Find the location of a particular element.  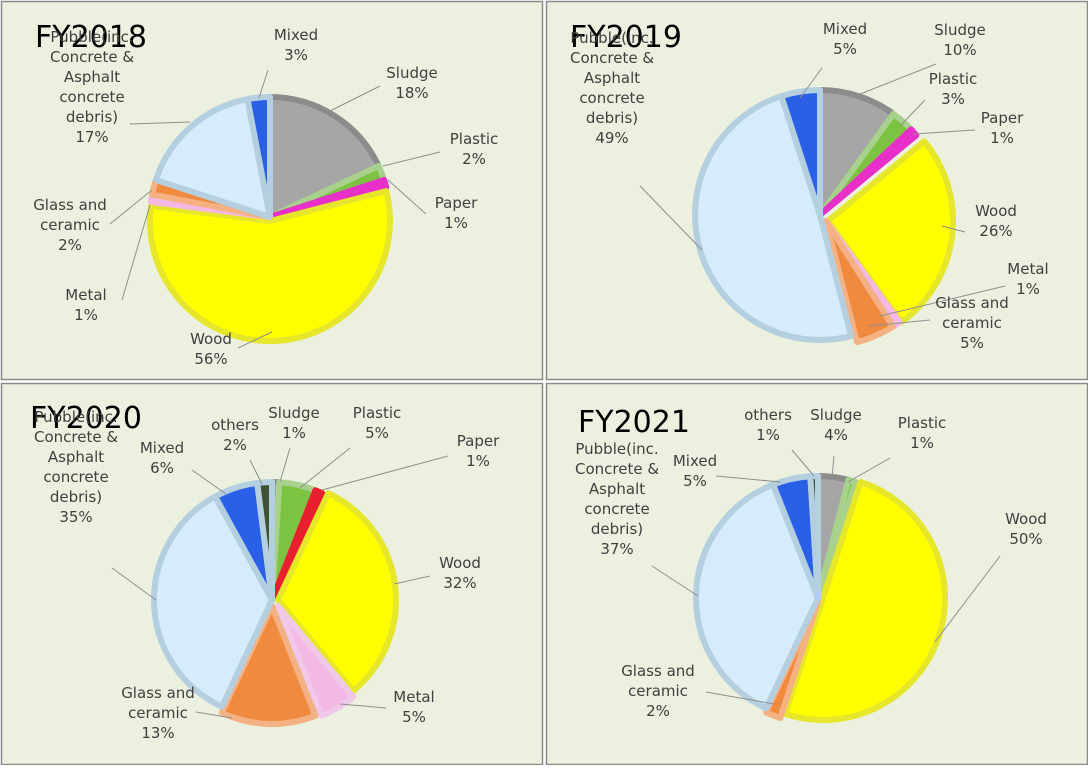

leader-line-mixed-fy2019 is located at coordinates (811, 83).